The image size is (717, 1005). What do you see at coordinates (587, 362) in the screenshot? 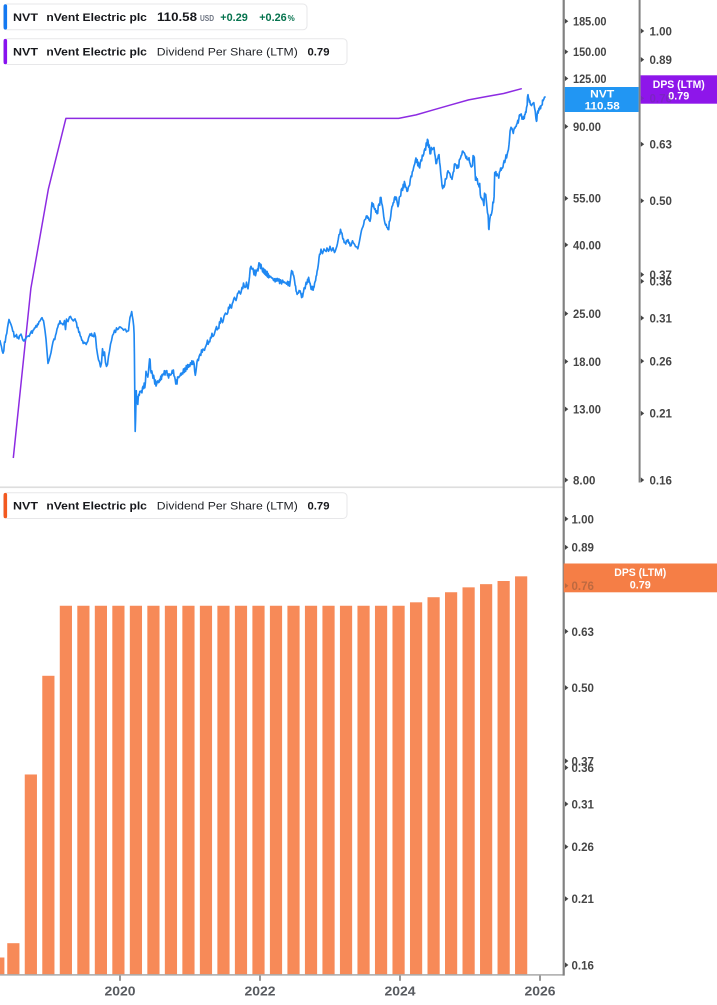
I see `svg-text: 18.00` at bounding box center [587, 362].